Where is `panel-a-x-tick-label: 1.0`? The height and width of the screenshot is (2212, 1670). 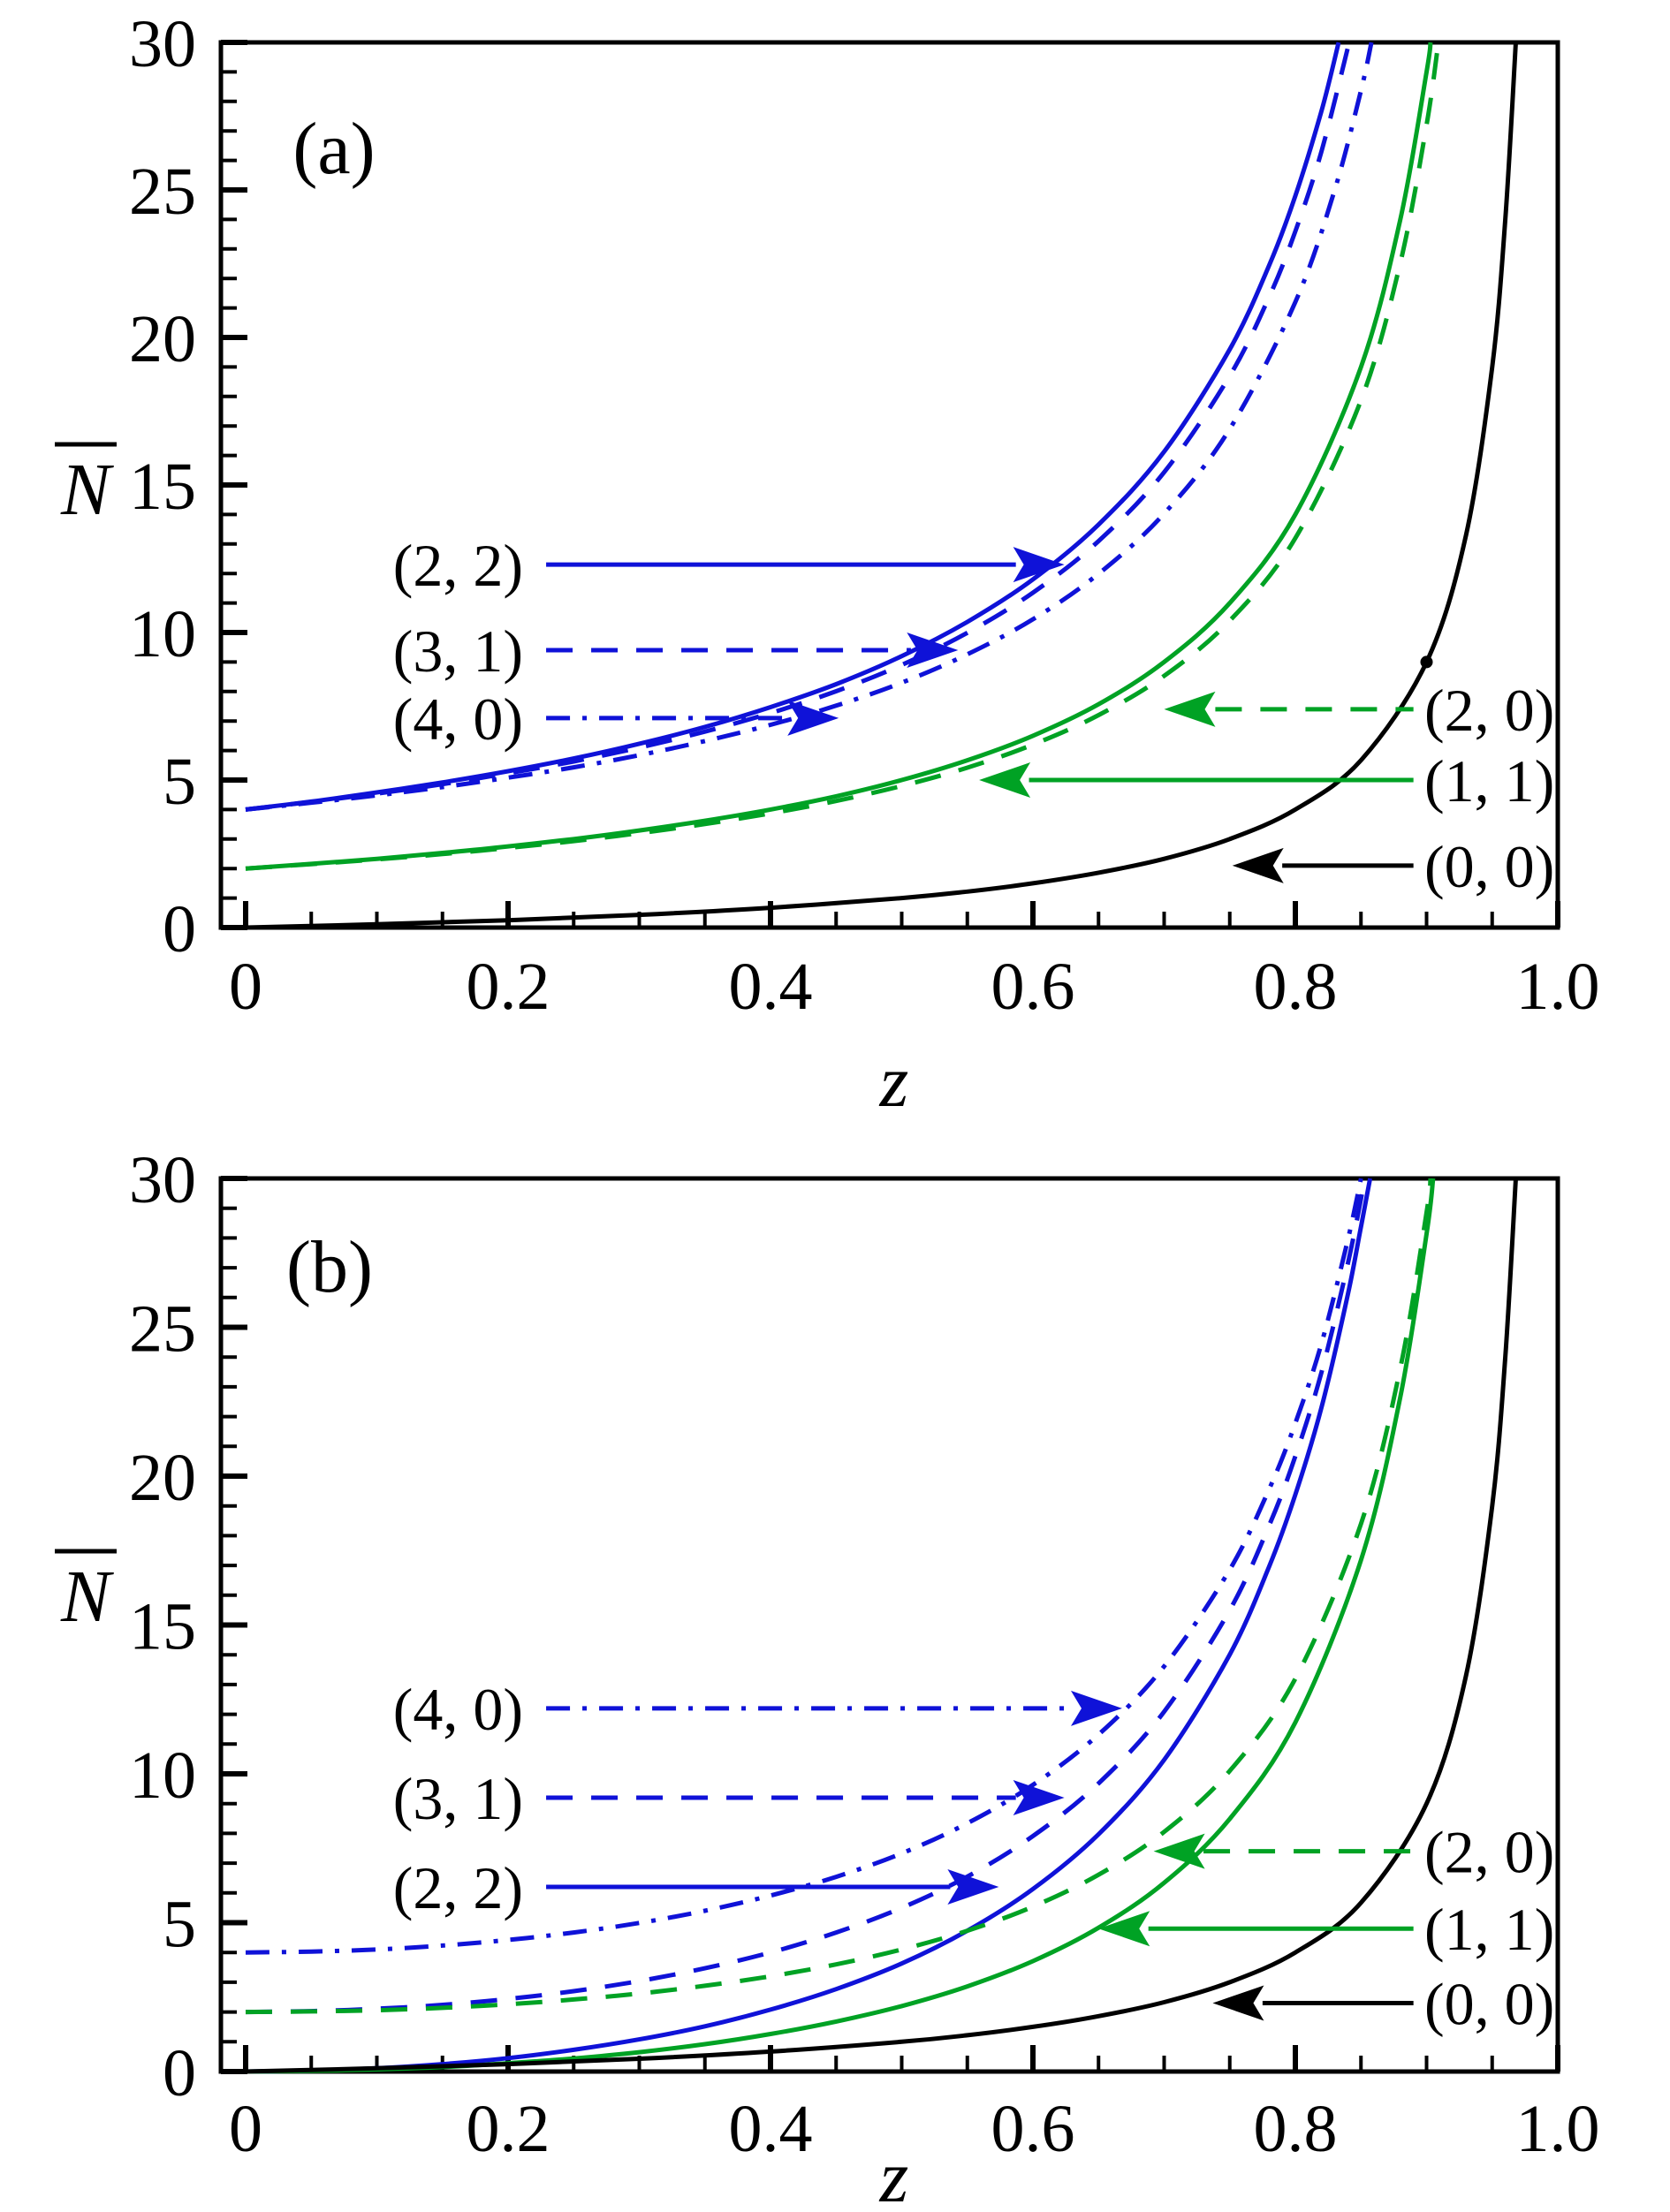 panel-a-x-tick-label: 1.0 is located at coordinates (1558, 987).